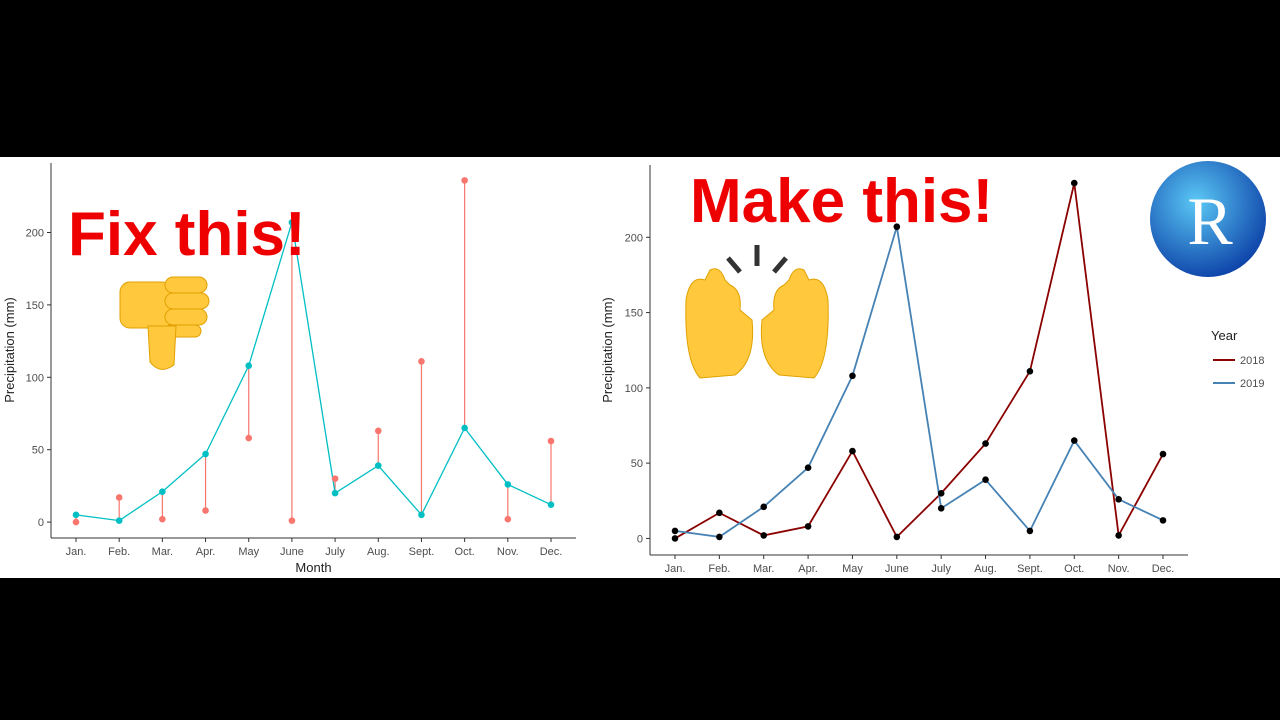 The image size is (1280, 720). I want to click on legend-title: Year, so click(1224, 335).